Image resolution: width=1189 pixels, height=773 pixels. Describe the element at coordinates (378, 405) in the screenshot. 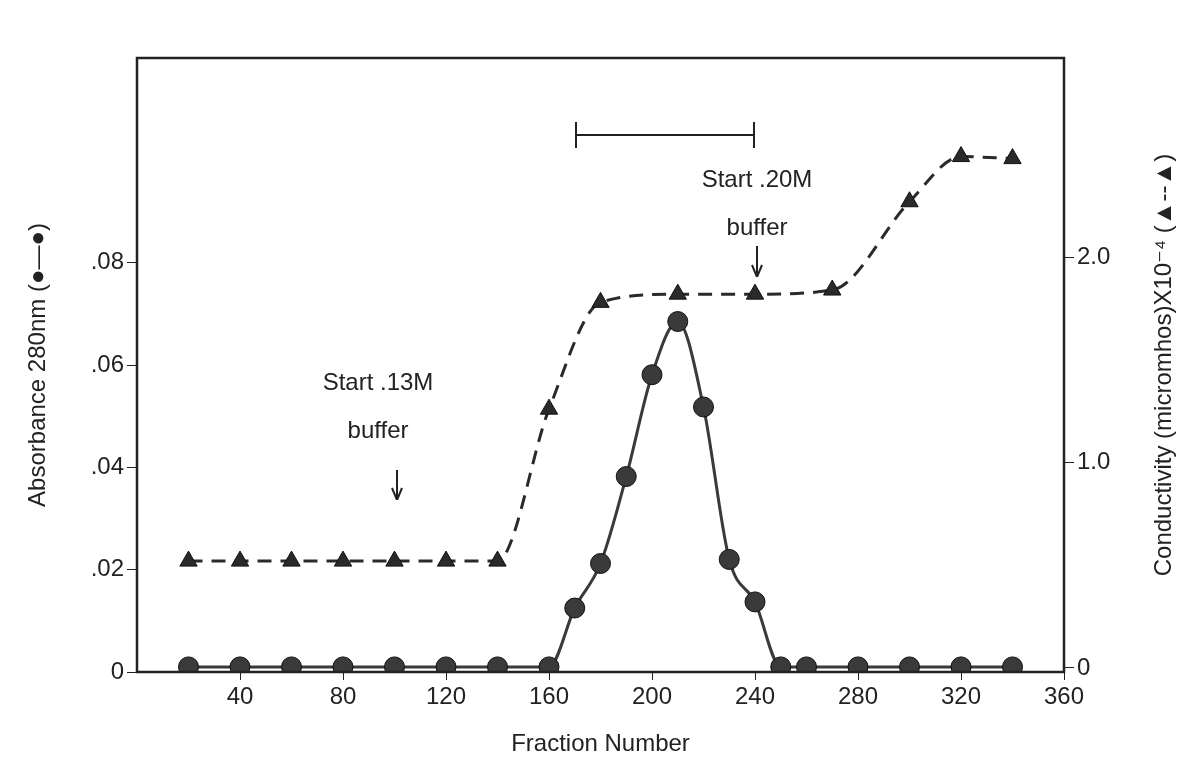

I see `annotation: Start .13M buffer` at that location.